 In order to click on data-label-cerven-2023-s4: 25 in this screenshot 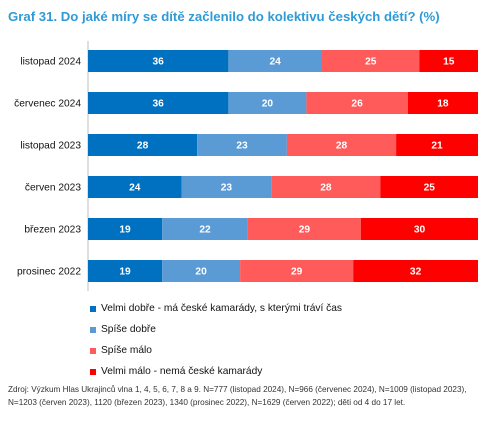, I will do `click(430, 188)`.